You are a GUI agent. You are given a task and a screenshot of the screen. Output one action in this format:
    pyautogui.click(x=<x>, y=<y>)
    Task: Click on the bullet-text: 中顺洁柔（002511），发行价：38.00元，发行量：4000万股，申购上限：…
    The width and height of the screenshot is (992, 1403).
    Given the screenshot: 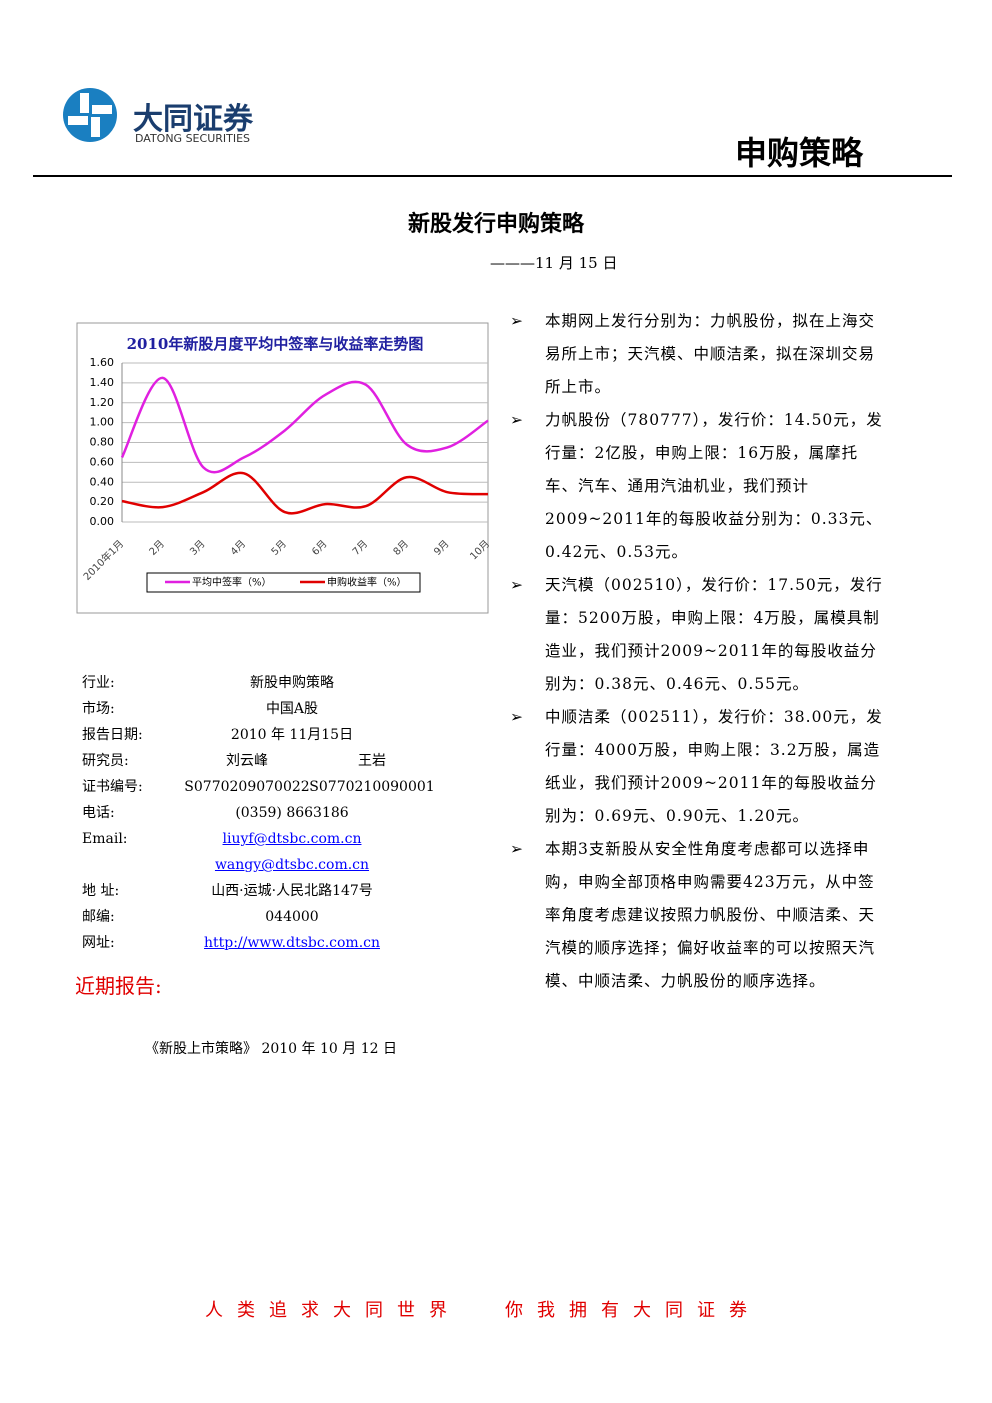 What is the action you would take?
    pyautogui.click(x=714, y=766)
    